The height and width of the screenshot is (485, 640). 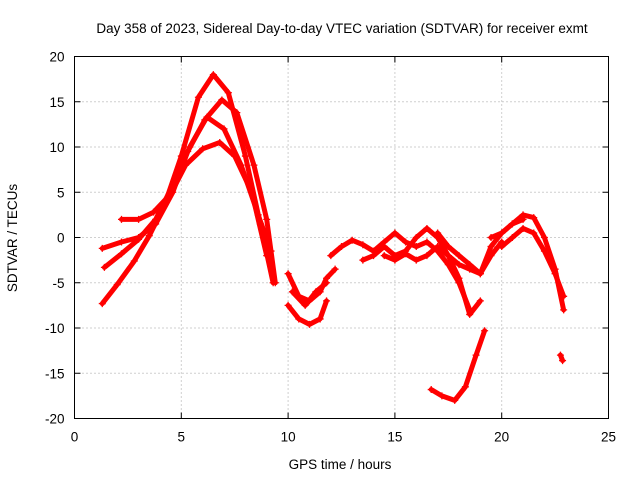 What do you see at coordinates (55, 419) in the screenshot?
I see `y-tick-label: -20` at bounding box center [55, 419].